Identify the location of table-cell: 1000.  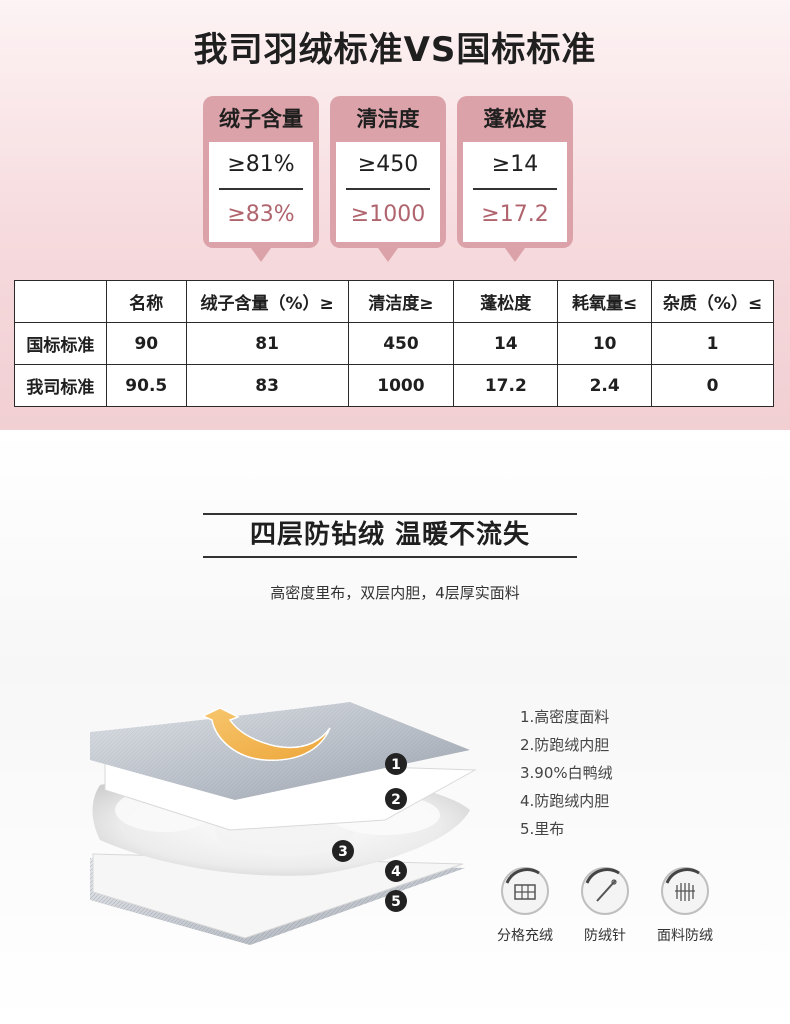
(401, 385).